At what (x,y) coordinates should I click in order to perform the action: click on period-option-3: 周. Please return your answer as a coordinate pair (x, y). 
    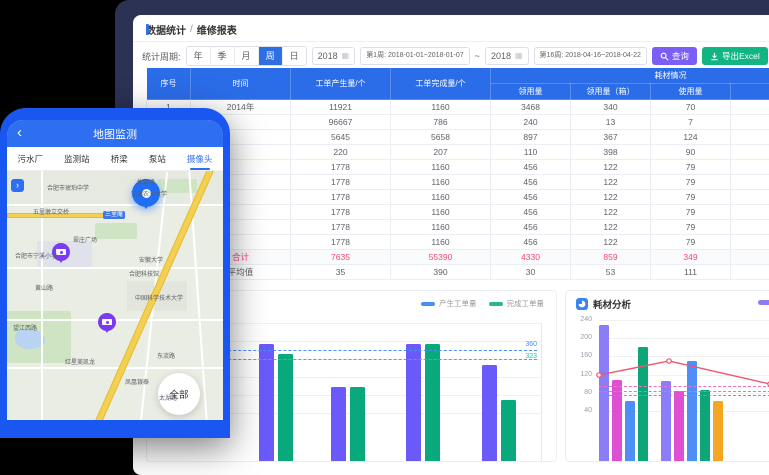
    Looking at the image, I should click on (270, 56).